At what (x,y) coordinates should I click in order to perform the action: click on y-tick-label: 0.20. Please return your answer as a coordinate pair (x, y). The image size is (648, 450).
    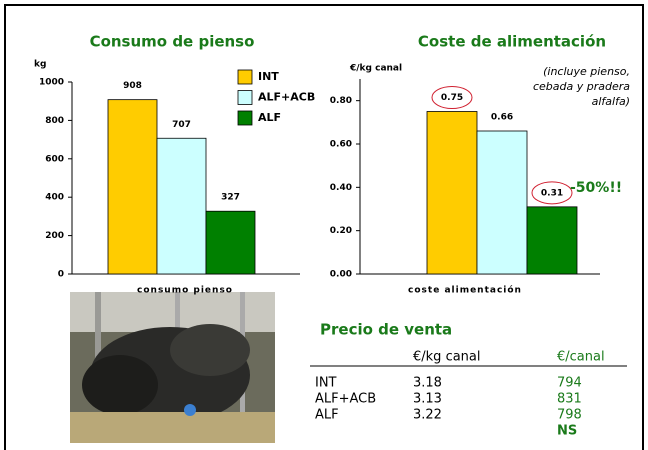
    Looking at the image, I should click on (341, 231).